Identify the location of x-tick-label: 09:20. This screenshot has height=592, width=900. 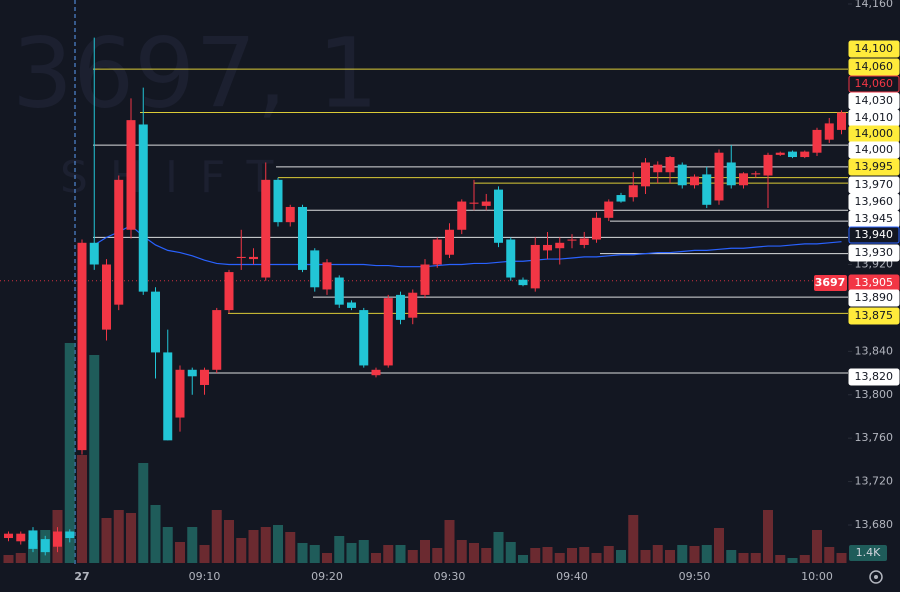
(327, 576).